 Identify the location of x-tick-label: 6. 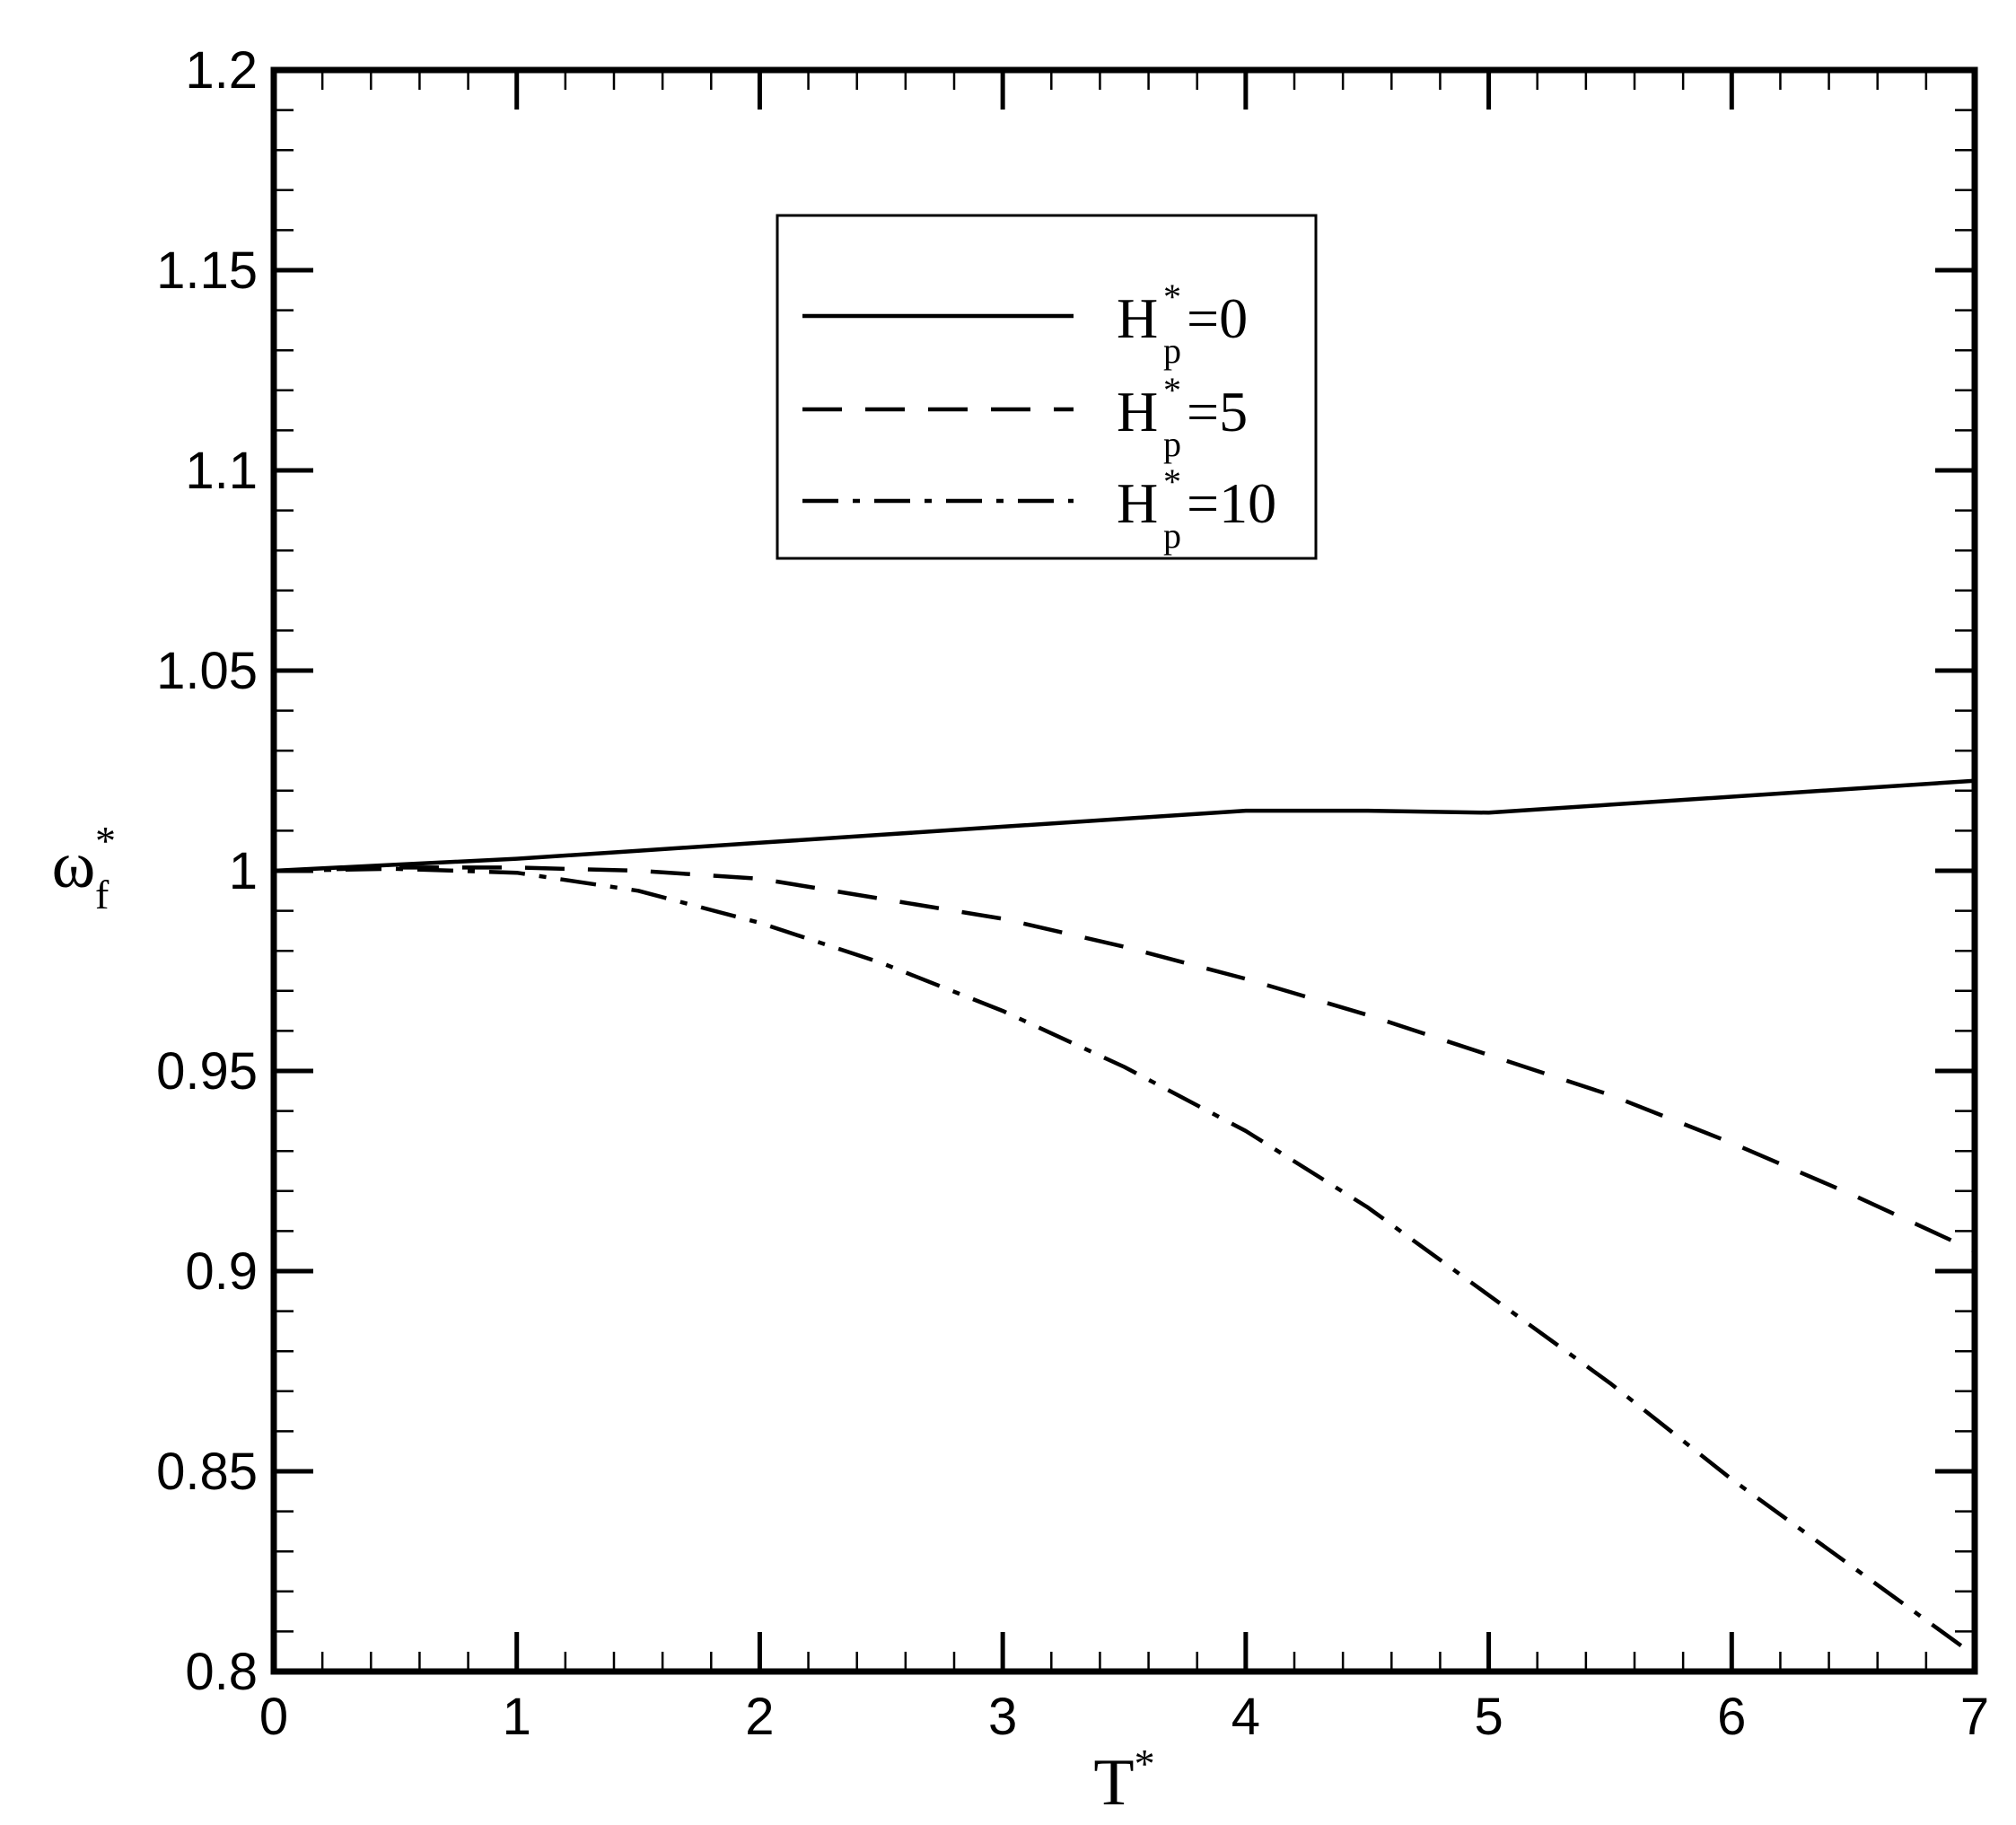
(1731, 1717).